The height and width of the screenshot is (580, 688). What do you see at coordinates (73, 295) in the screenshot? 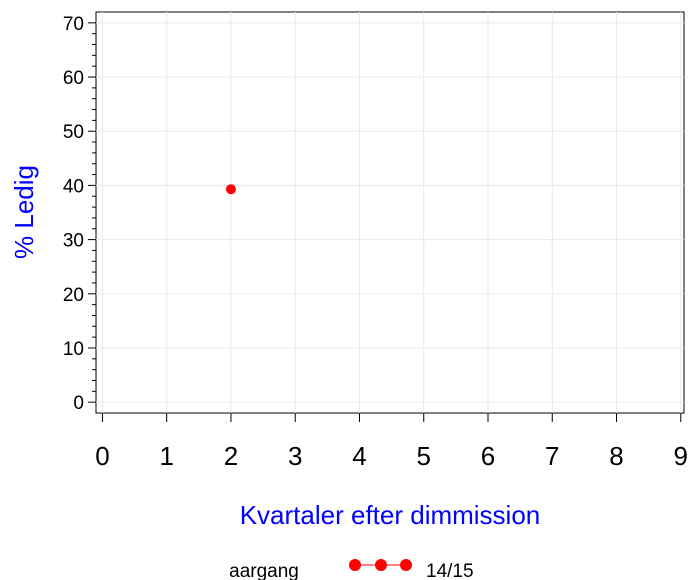
I see `y-tick-label: 20` at bounding box center [73, 295].